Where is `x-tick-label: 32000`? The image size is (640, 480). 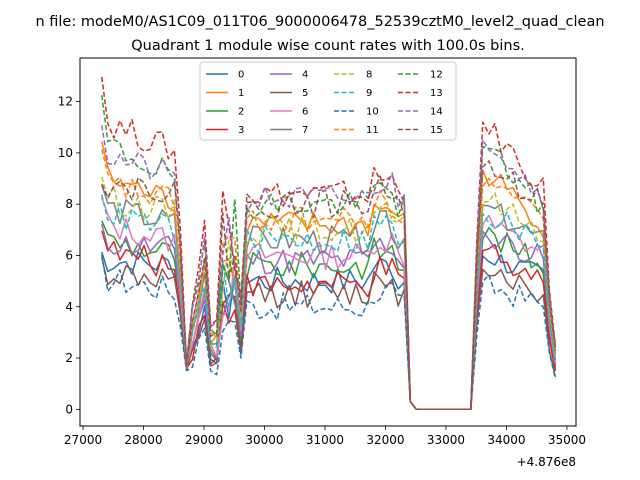 x-tick-label: 32000 is located at coordinates (385, 440).